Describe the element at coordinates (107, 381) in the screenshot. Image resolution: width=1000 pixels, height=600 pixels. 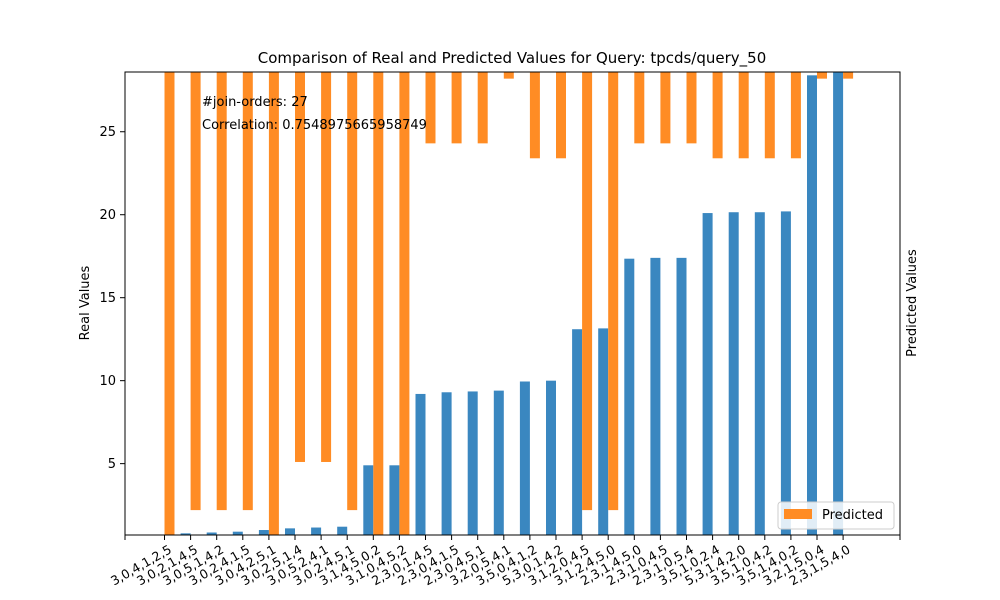
I see `y-tick-label-1: 10` at that location.